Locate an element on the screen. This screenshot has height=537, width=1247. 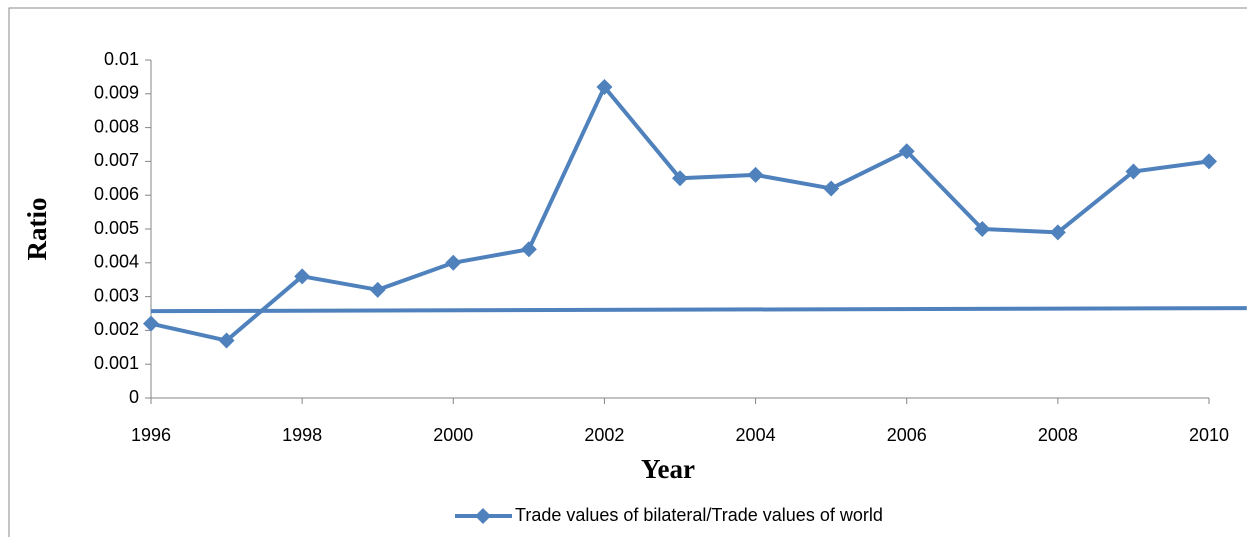
x-tick-label: 1998 is located at coordinates (302, 435).